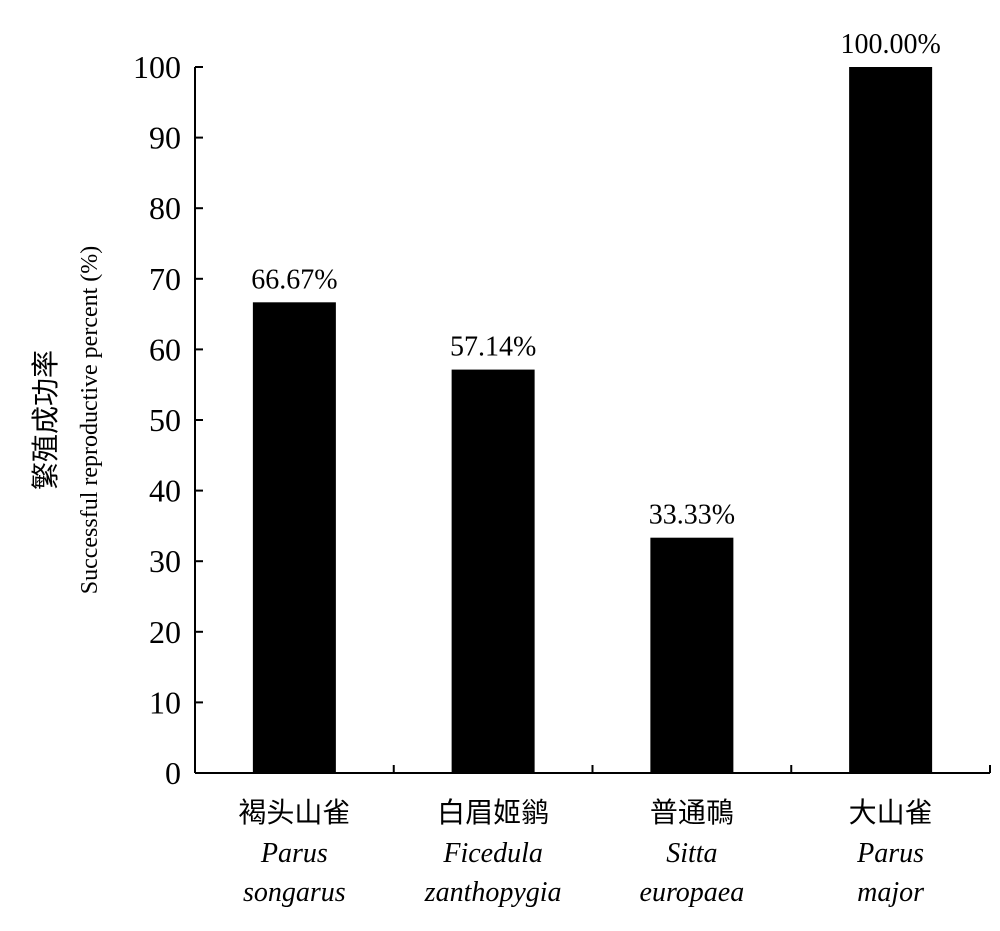  Describe the element at coordinates (165, 420) in the screenshot. I see `y-tick-label: 50` at that location.